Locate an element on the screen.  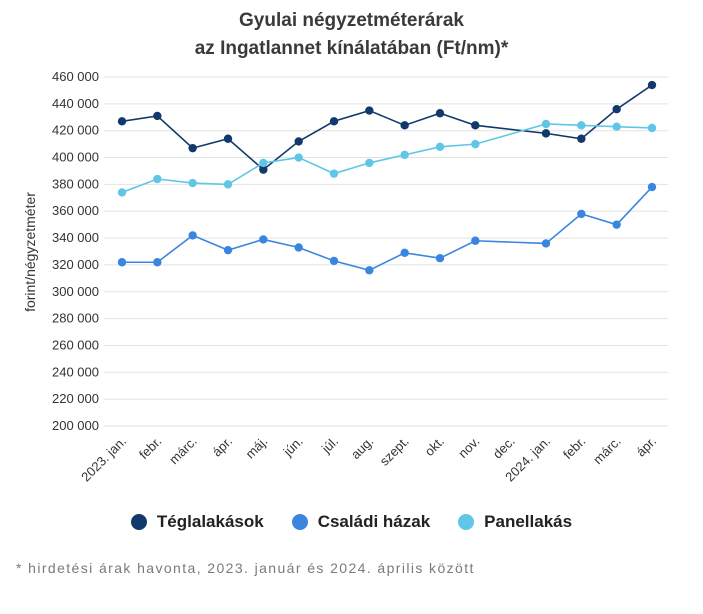
x-tick-label: 2023. jan. is located at coordinates (103, 459).